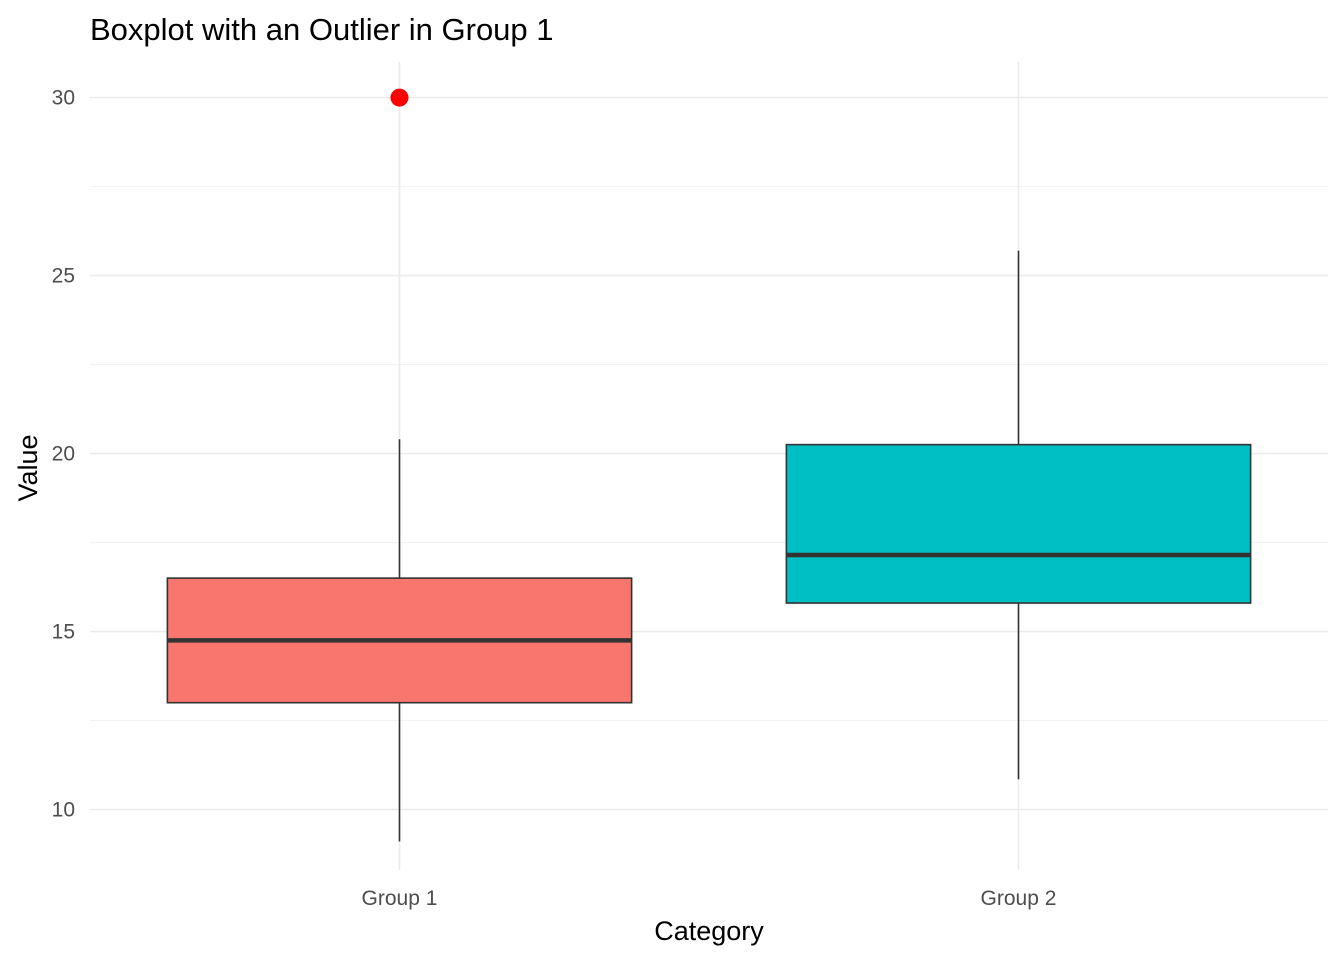  Describe the element at coordinates (400, 898) in the screenshot. I see `x-tick-label: Group 1` at that location.